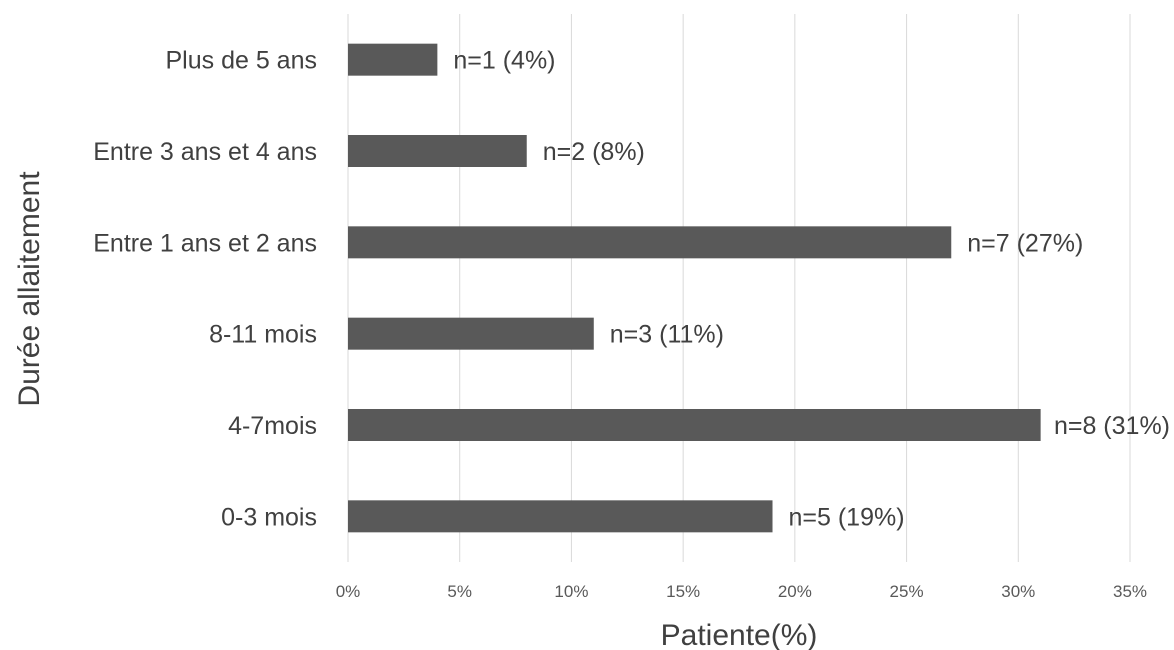 The height and width of the screenshot is (650, 1174). I want to click on x-tick-label: 5%, so click(459, 591).